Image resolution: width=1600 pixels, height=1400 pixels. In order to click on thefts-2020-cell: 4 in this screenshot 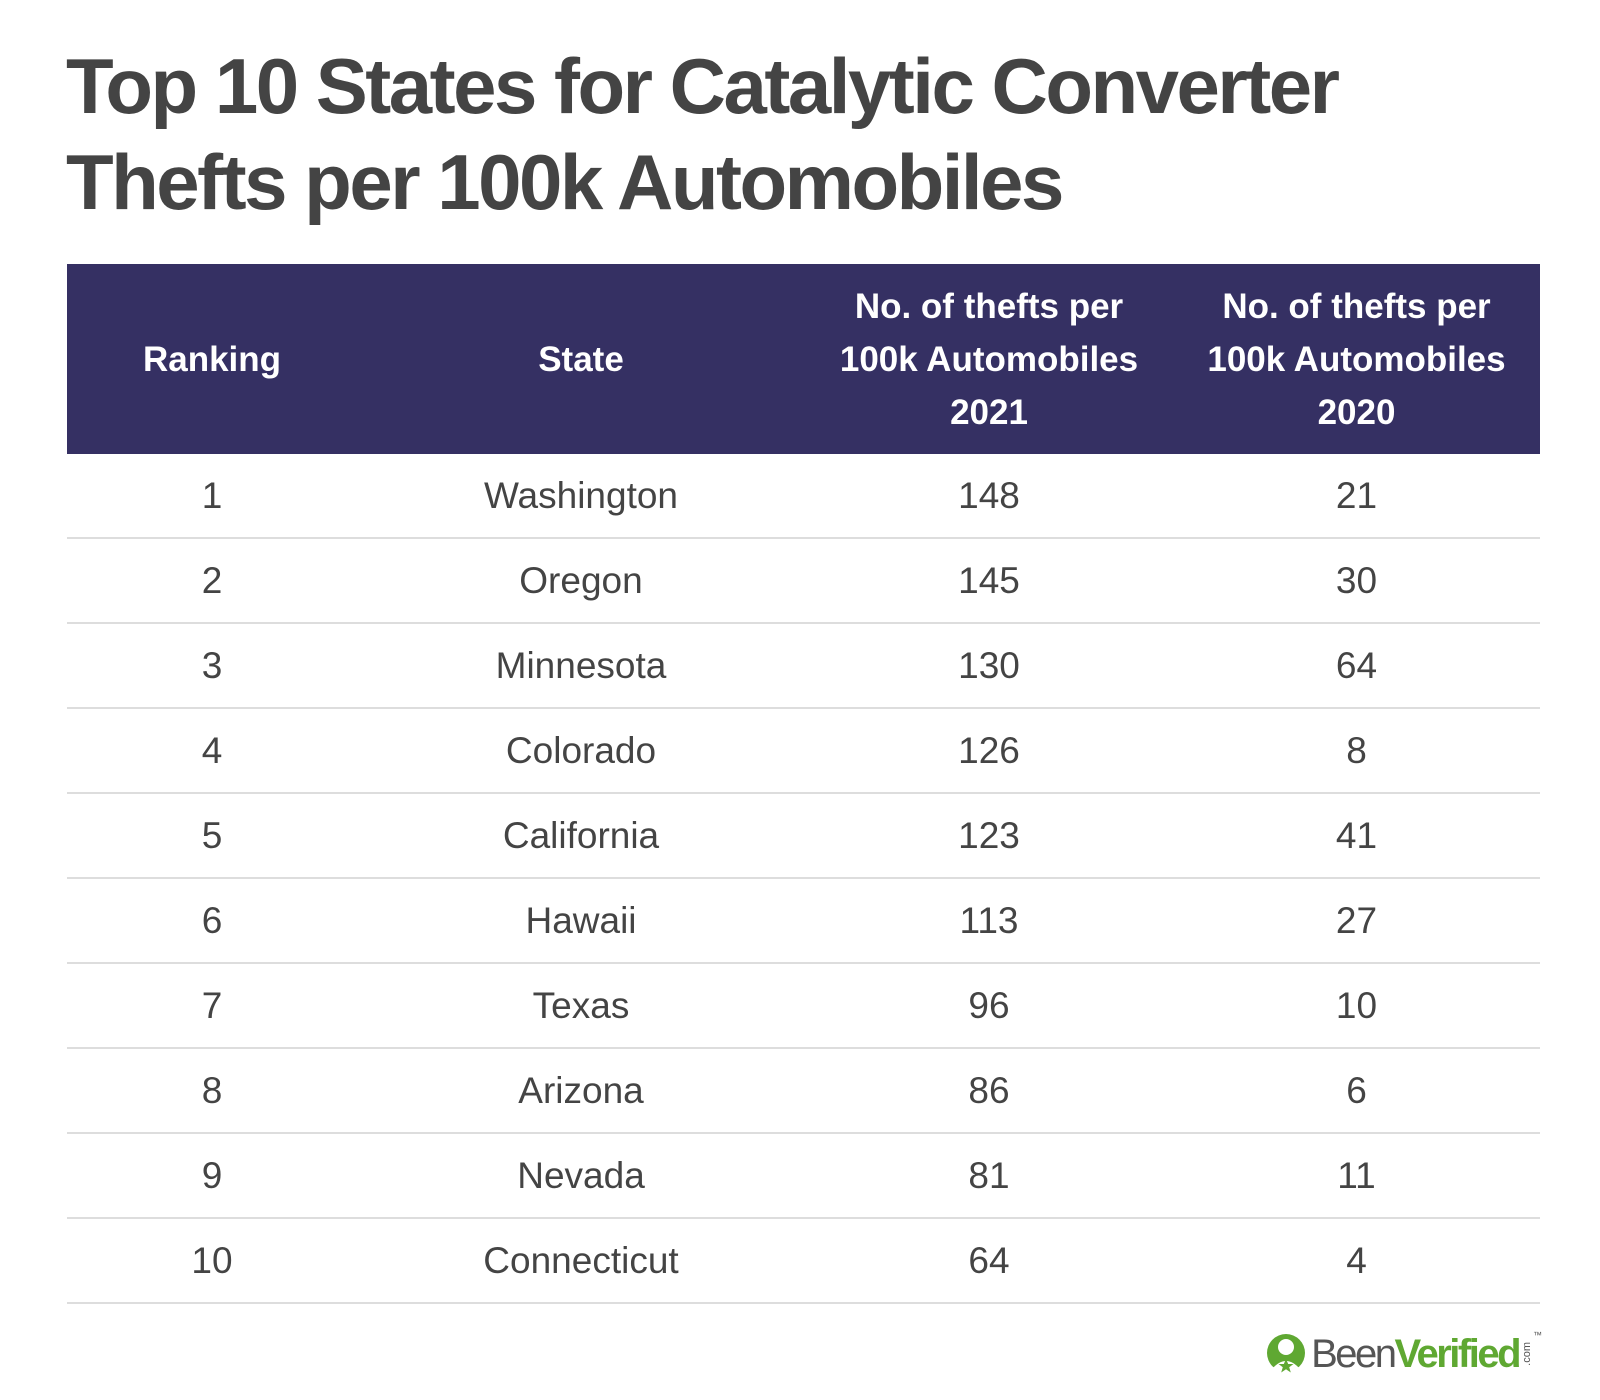, I will do `click(1356, 1261)`.